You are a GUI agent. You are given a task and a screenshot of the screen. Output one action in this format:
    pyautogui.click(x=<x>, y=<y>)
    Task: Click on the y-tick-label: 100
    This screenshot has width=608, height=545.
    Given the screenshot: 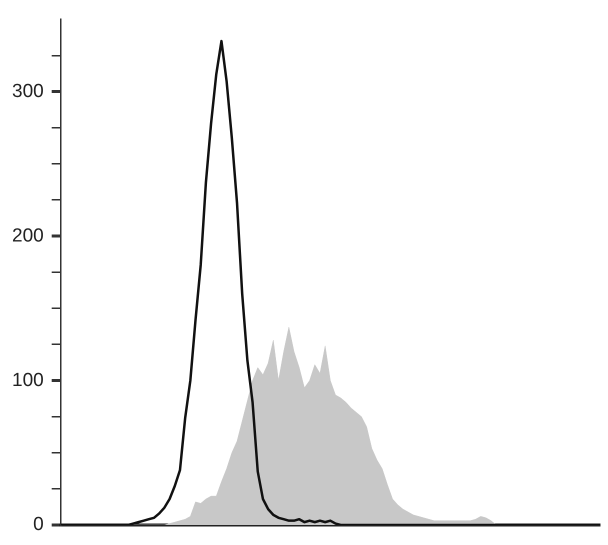 What is the action you would take?
    pyautogui.click(x=28, y=380)
    